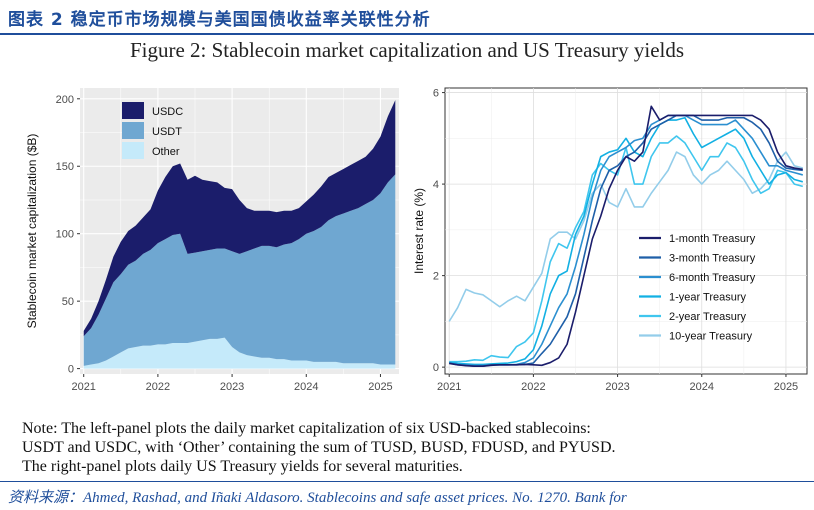  I want to click on legend-label-2-year-treasury: 2-year Treasury, so click(708, 317).